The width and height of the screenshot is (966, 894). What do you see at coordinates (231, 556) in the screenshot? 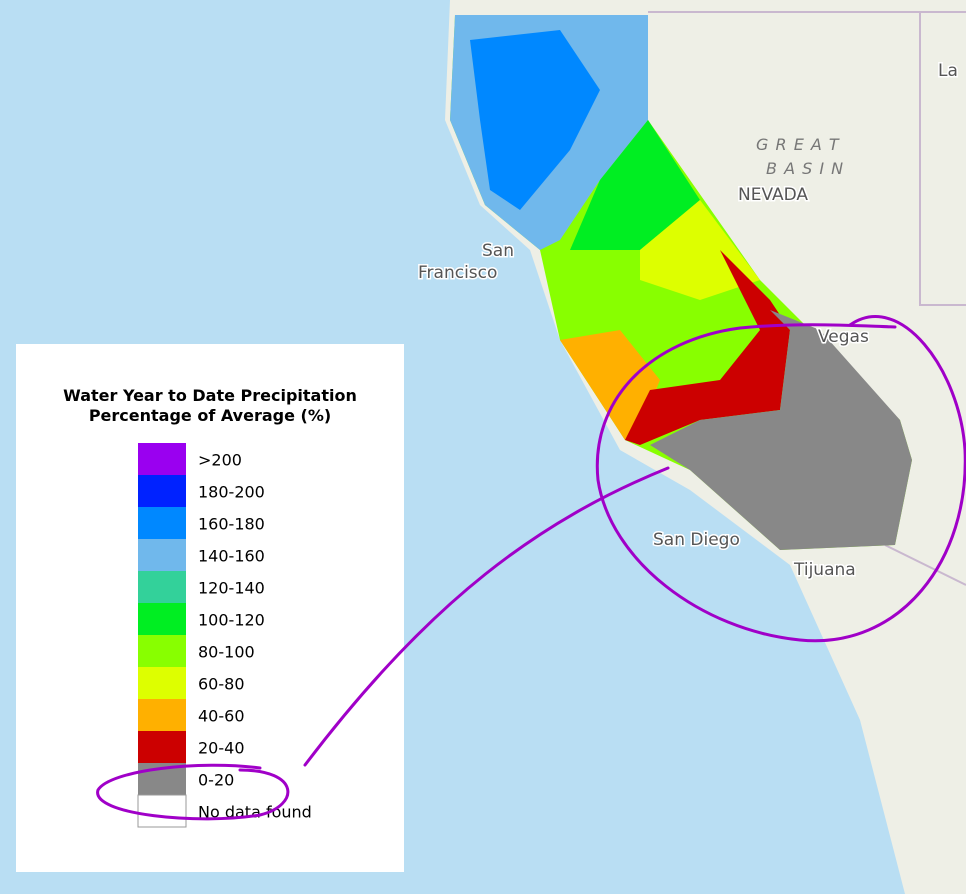
I see `legend-label: 140-160` at bounding box center [231, 556].